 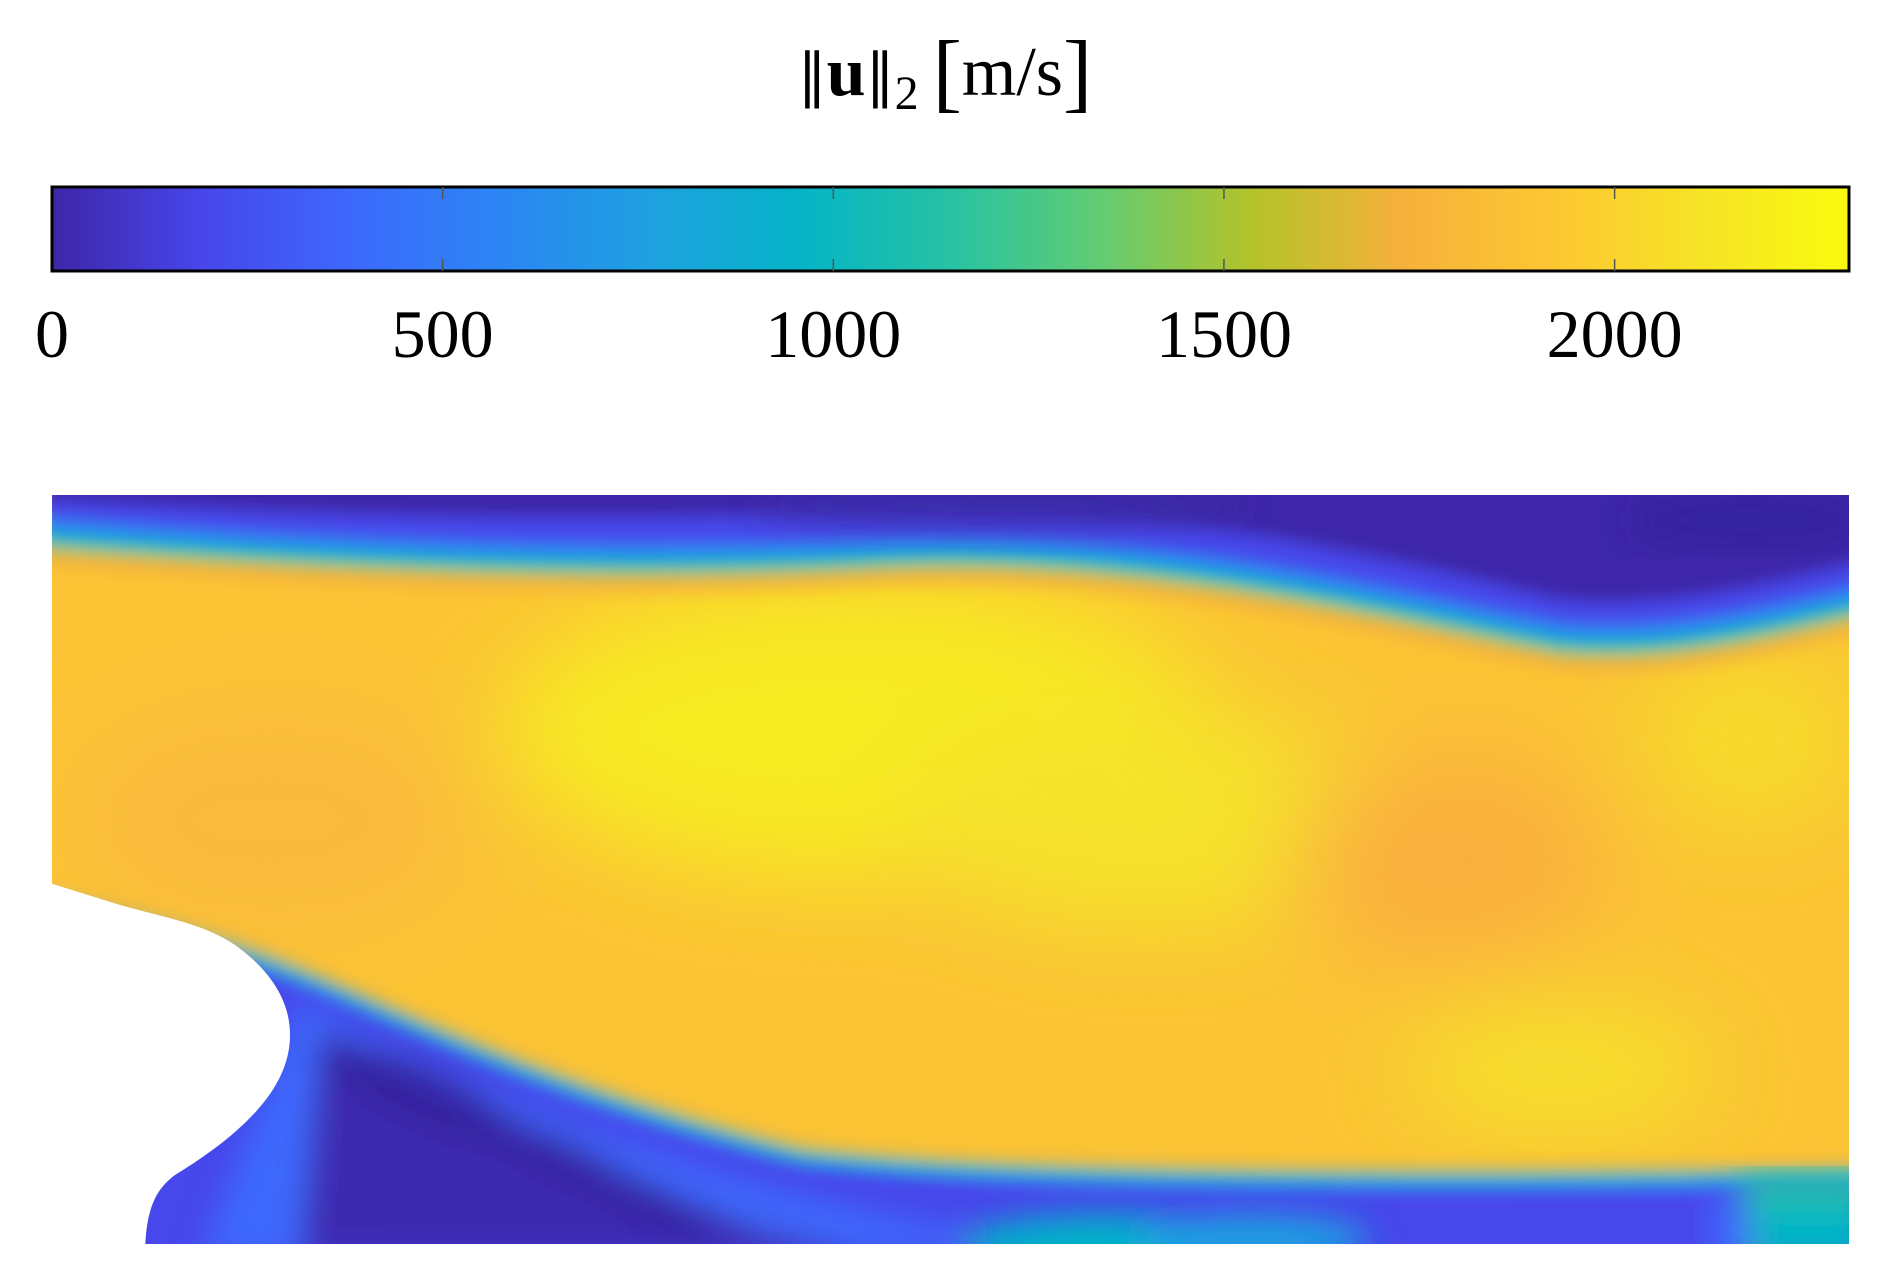 What do you see at coordinates (443, 334) in the screenshot?
I see `colorbar-tick-label: 500` at bounding box center [443, 334].